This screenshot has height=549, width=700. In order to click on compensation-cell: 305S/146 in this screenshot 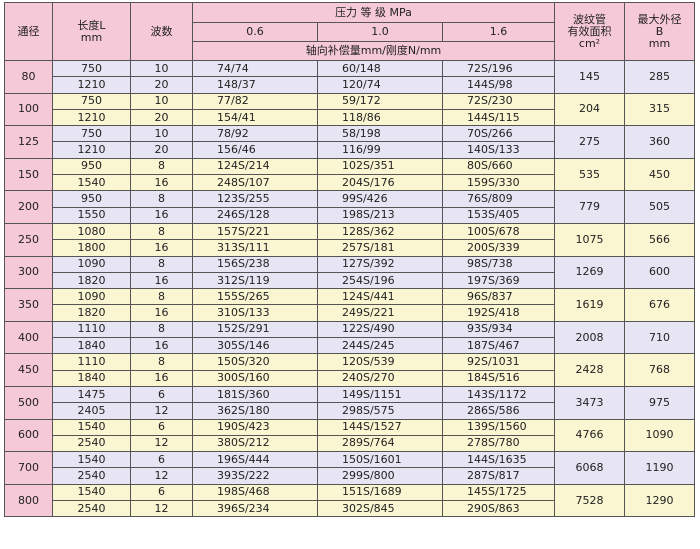, I will do `click(255, 346)`.